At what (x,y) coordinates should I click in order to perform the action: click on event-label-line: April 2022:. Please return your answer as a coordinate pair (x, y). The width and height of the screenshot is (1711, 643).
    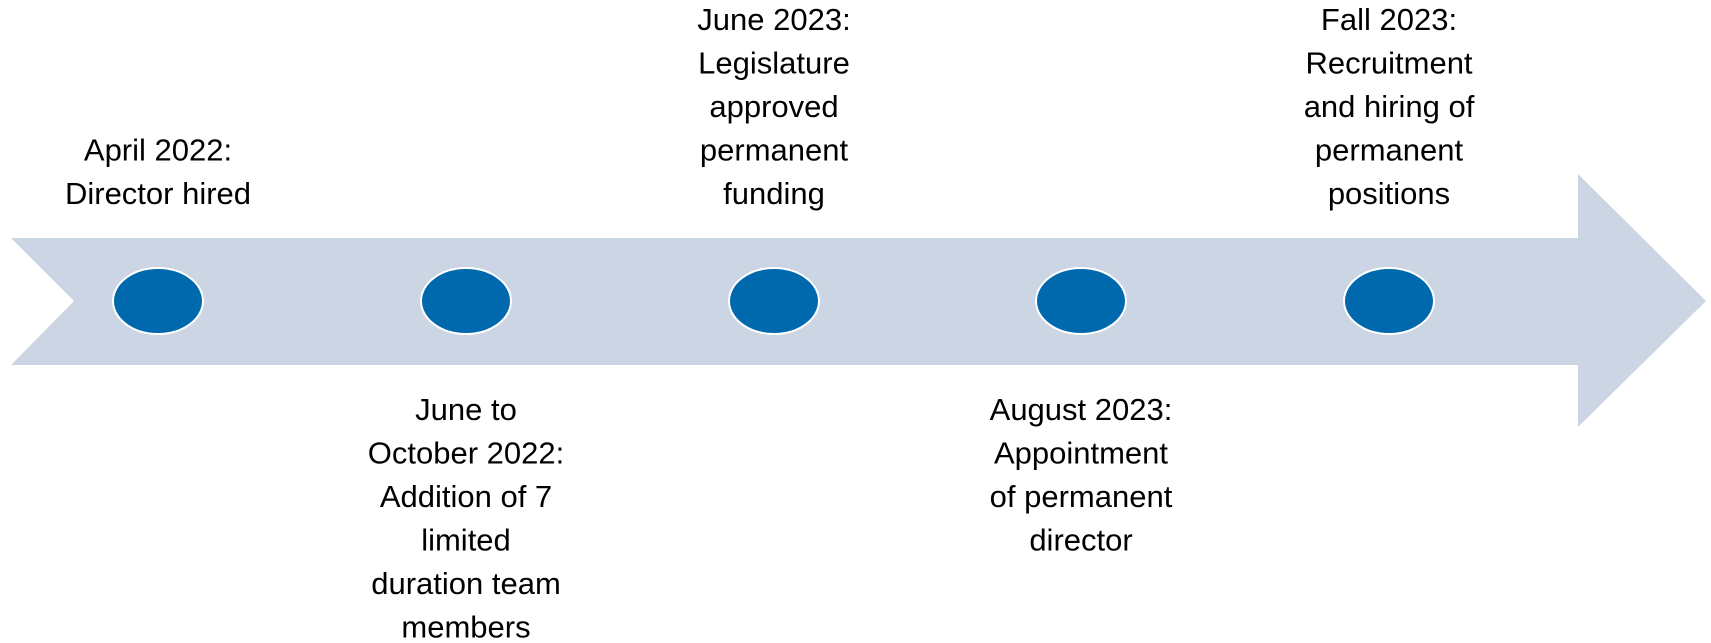
    Looking at the image, I should click on (158, 150).